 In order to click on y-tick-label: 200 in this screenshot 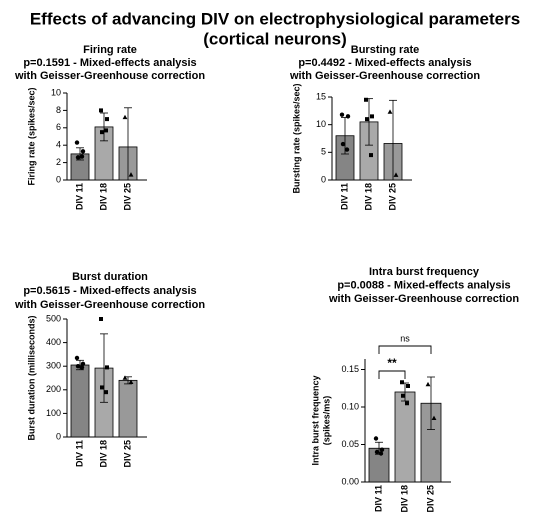, I will do `click(53, 389)`.